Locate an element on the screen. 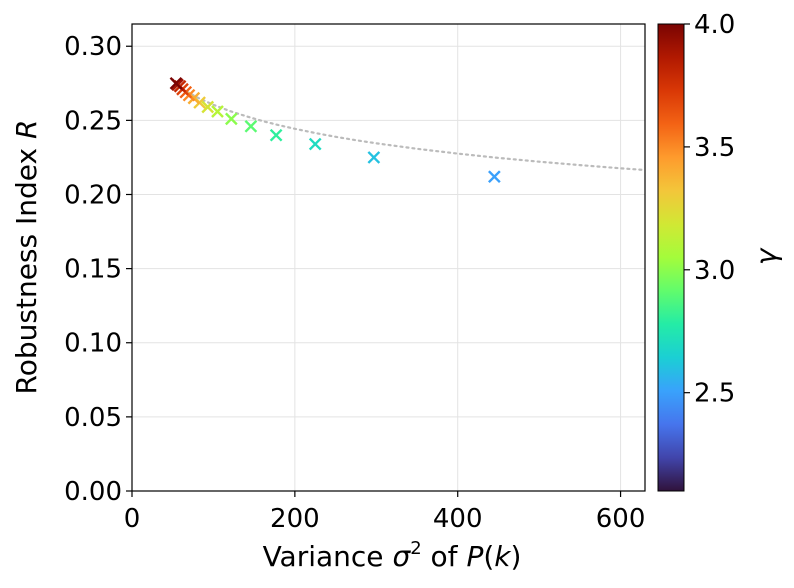 The height and width of the screenshot is (588, 794). x-tick-label: 600 is located at coordinates (621, 519).